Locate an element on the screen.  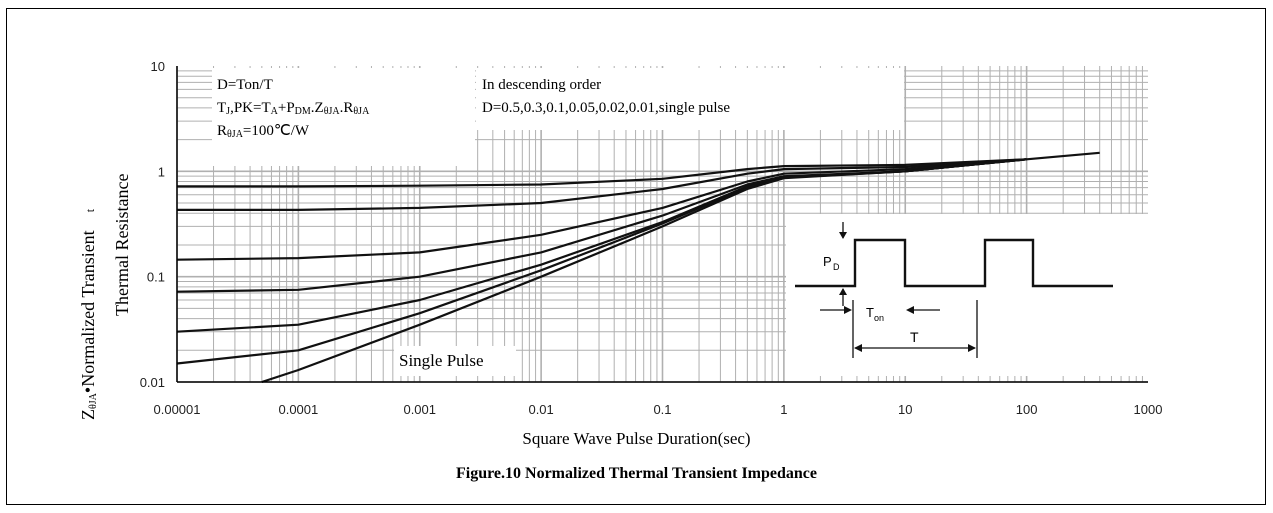
pd-label: P is located at coordinates (827, 261).